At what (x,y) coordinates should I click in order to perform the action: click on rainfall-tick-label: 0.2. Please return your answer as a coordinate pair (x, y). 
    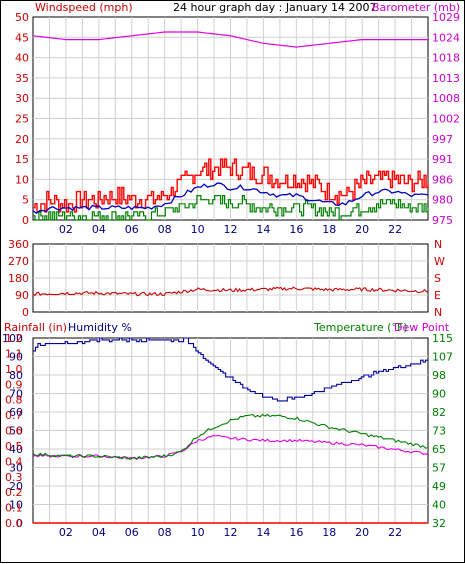
    Looking at the image, I should click on (14, 492).